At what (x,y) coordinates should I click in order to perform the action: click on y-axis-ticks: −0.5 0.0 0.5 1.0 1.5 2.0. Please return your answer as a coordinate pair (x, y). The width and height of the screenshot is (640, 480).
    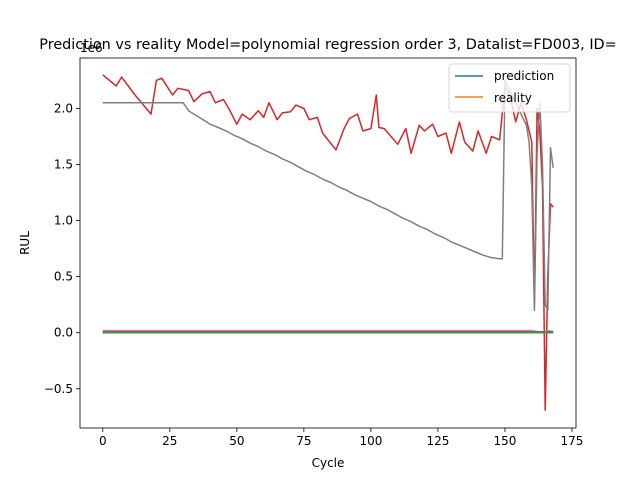
    Looking at the image, I should click on (62, 248).